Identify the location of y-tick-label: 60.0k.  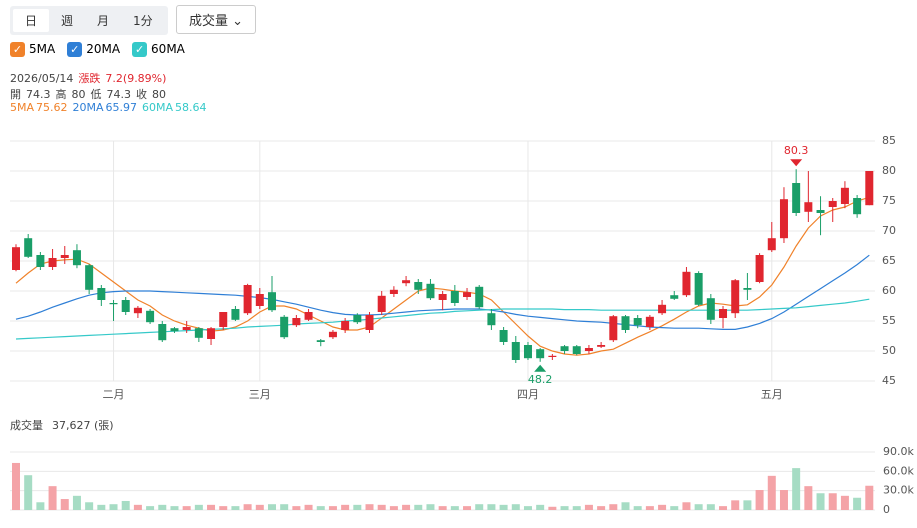
(898, 470).